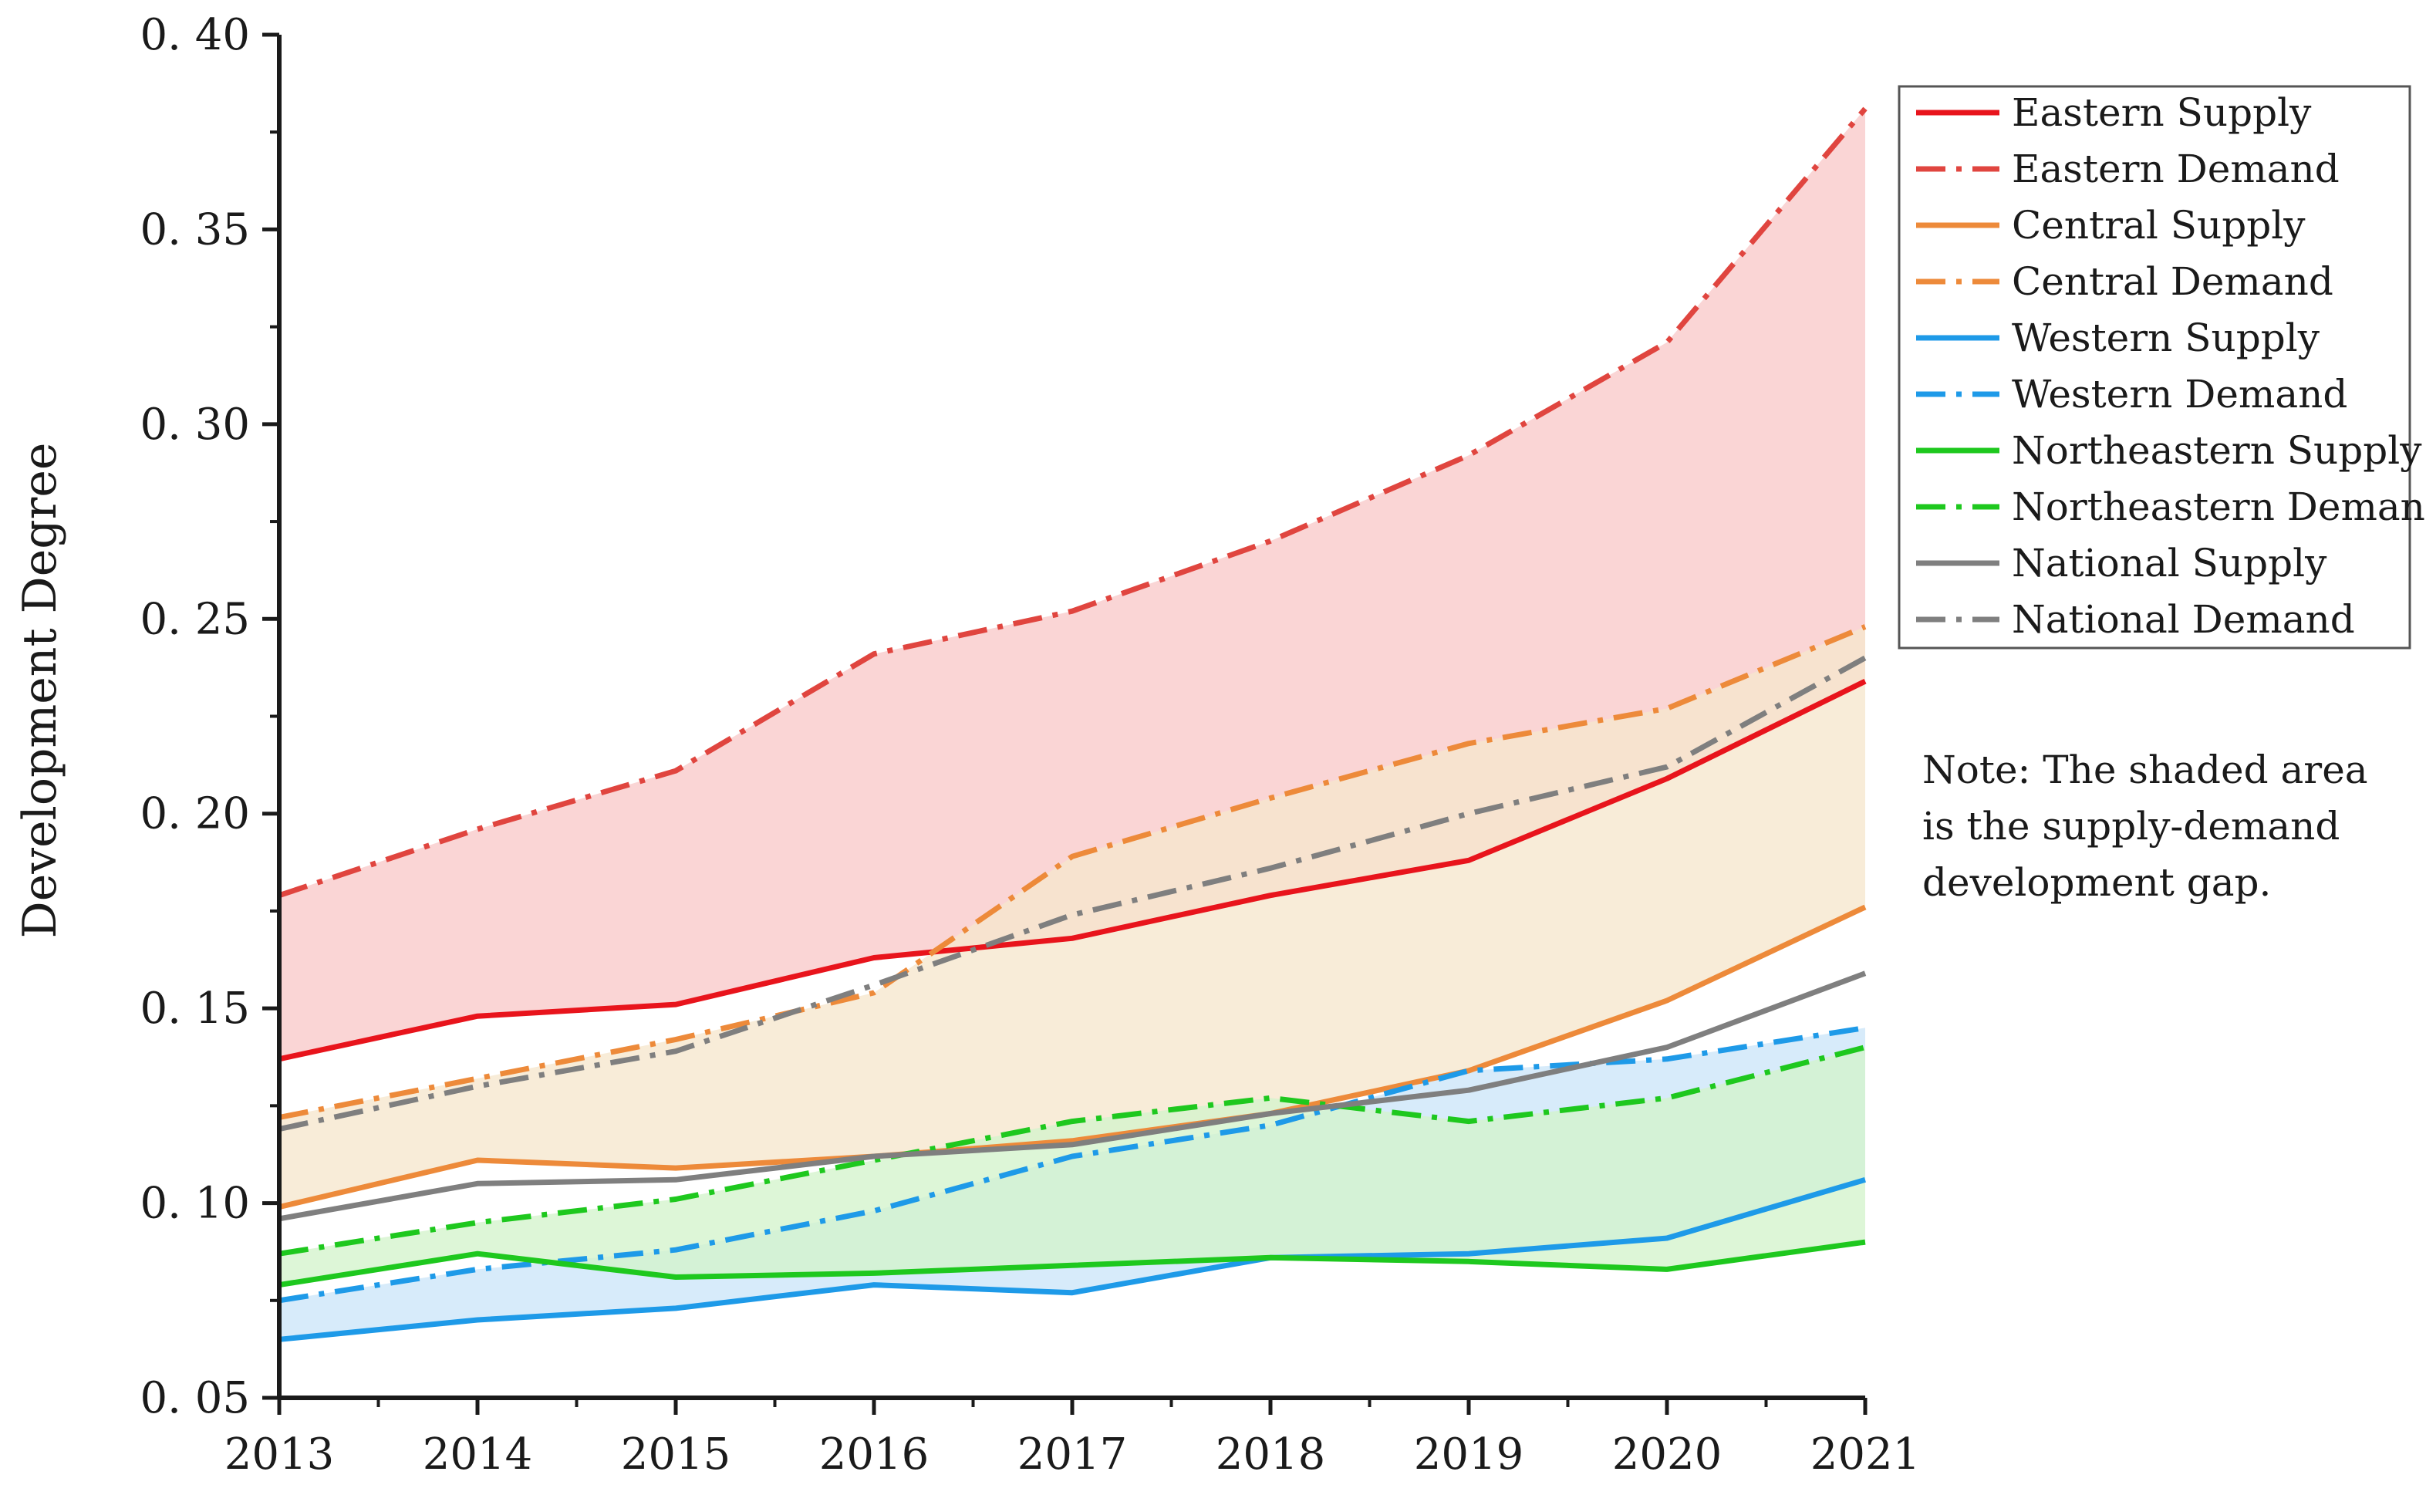 The height and width of the screenshot is (1512, 2426). I want to click on y-axis-title: Development Degree, so click(40, 691).